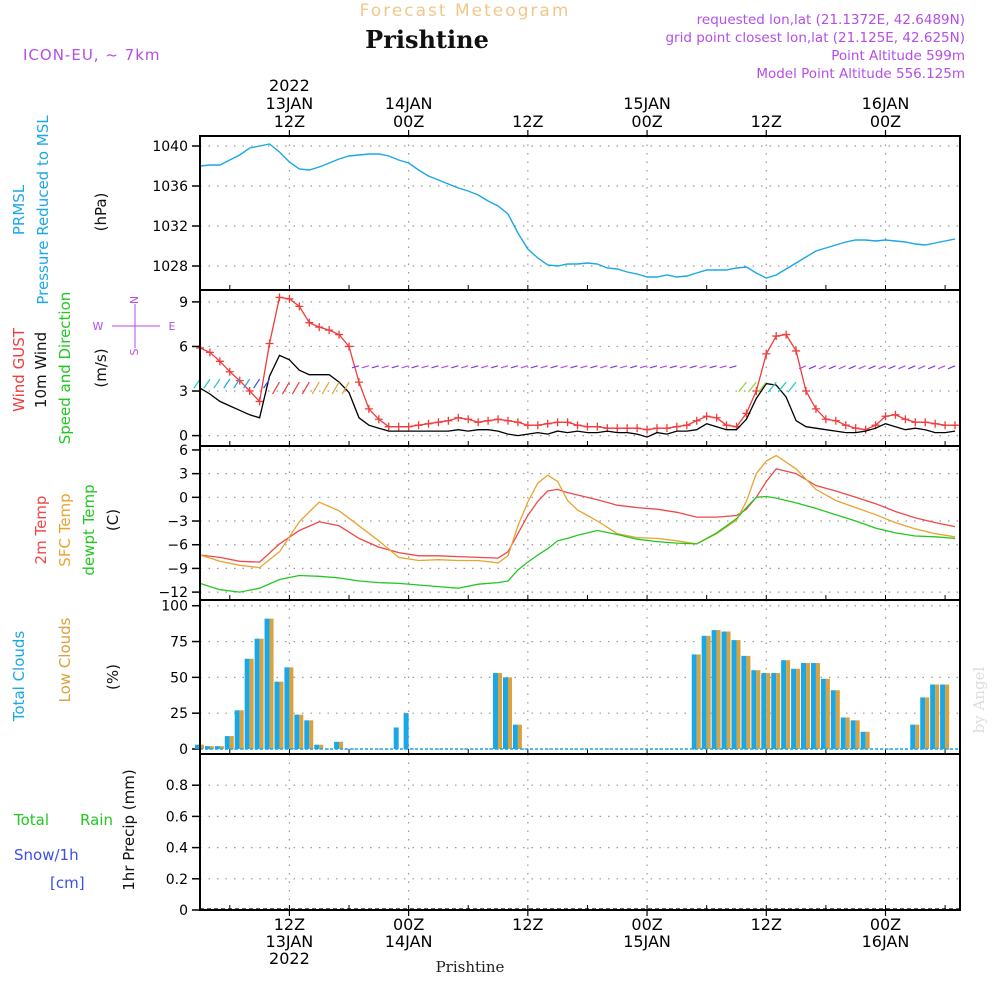 This screenshot has height=1000, width=1000. What do you see at coordinates (427, 39) in the screenshot?
I see `station-title: Prishtine` at bounding box center [427, 39].